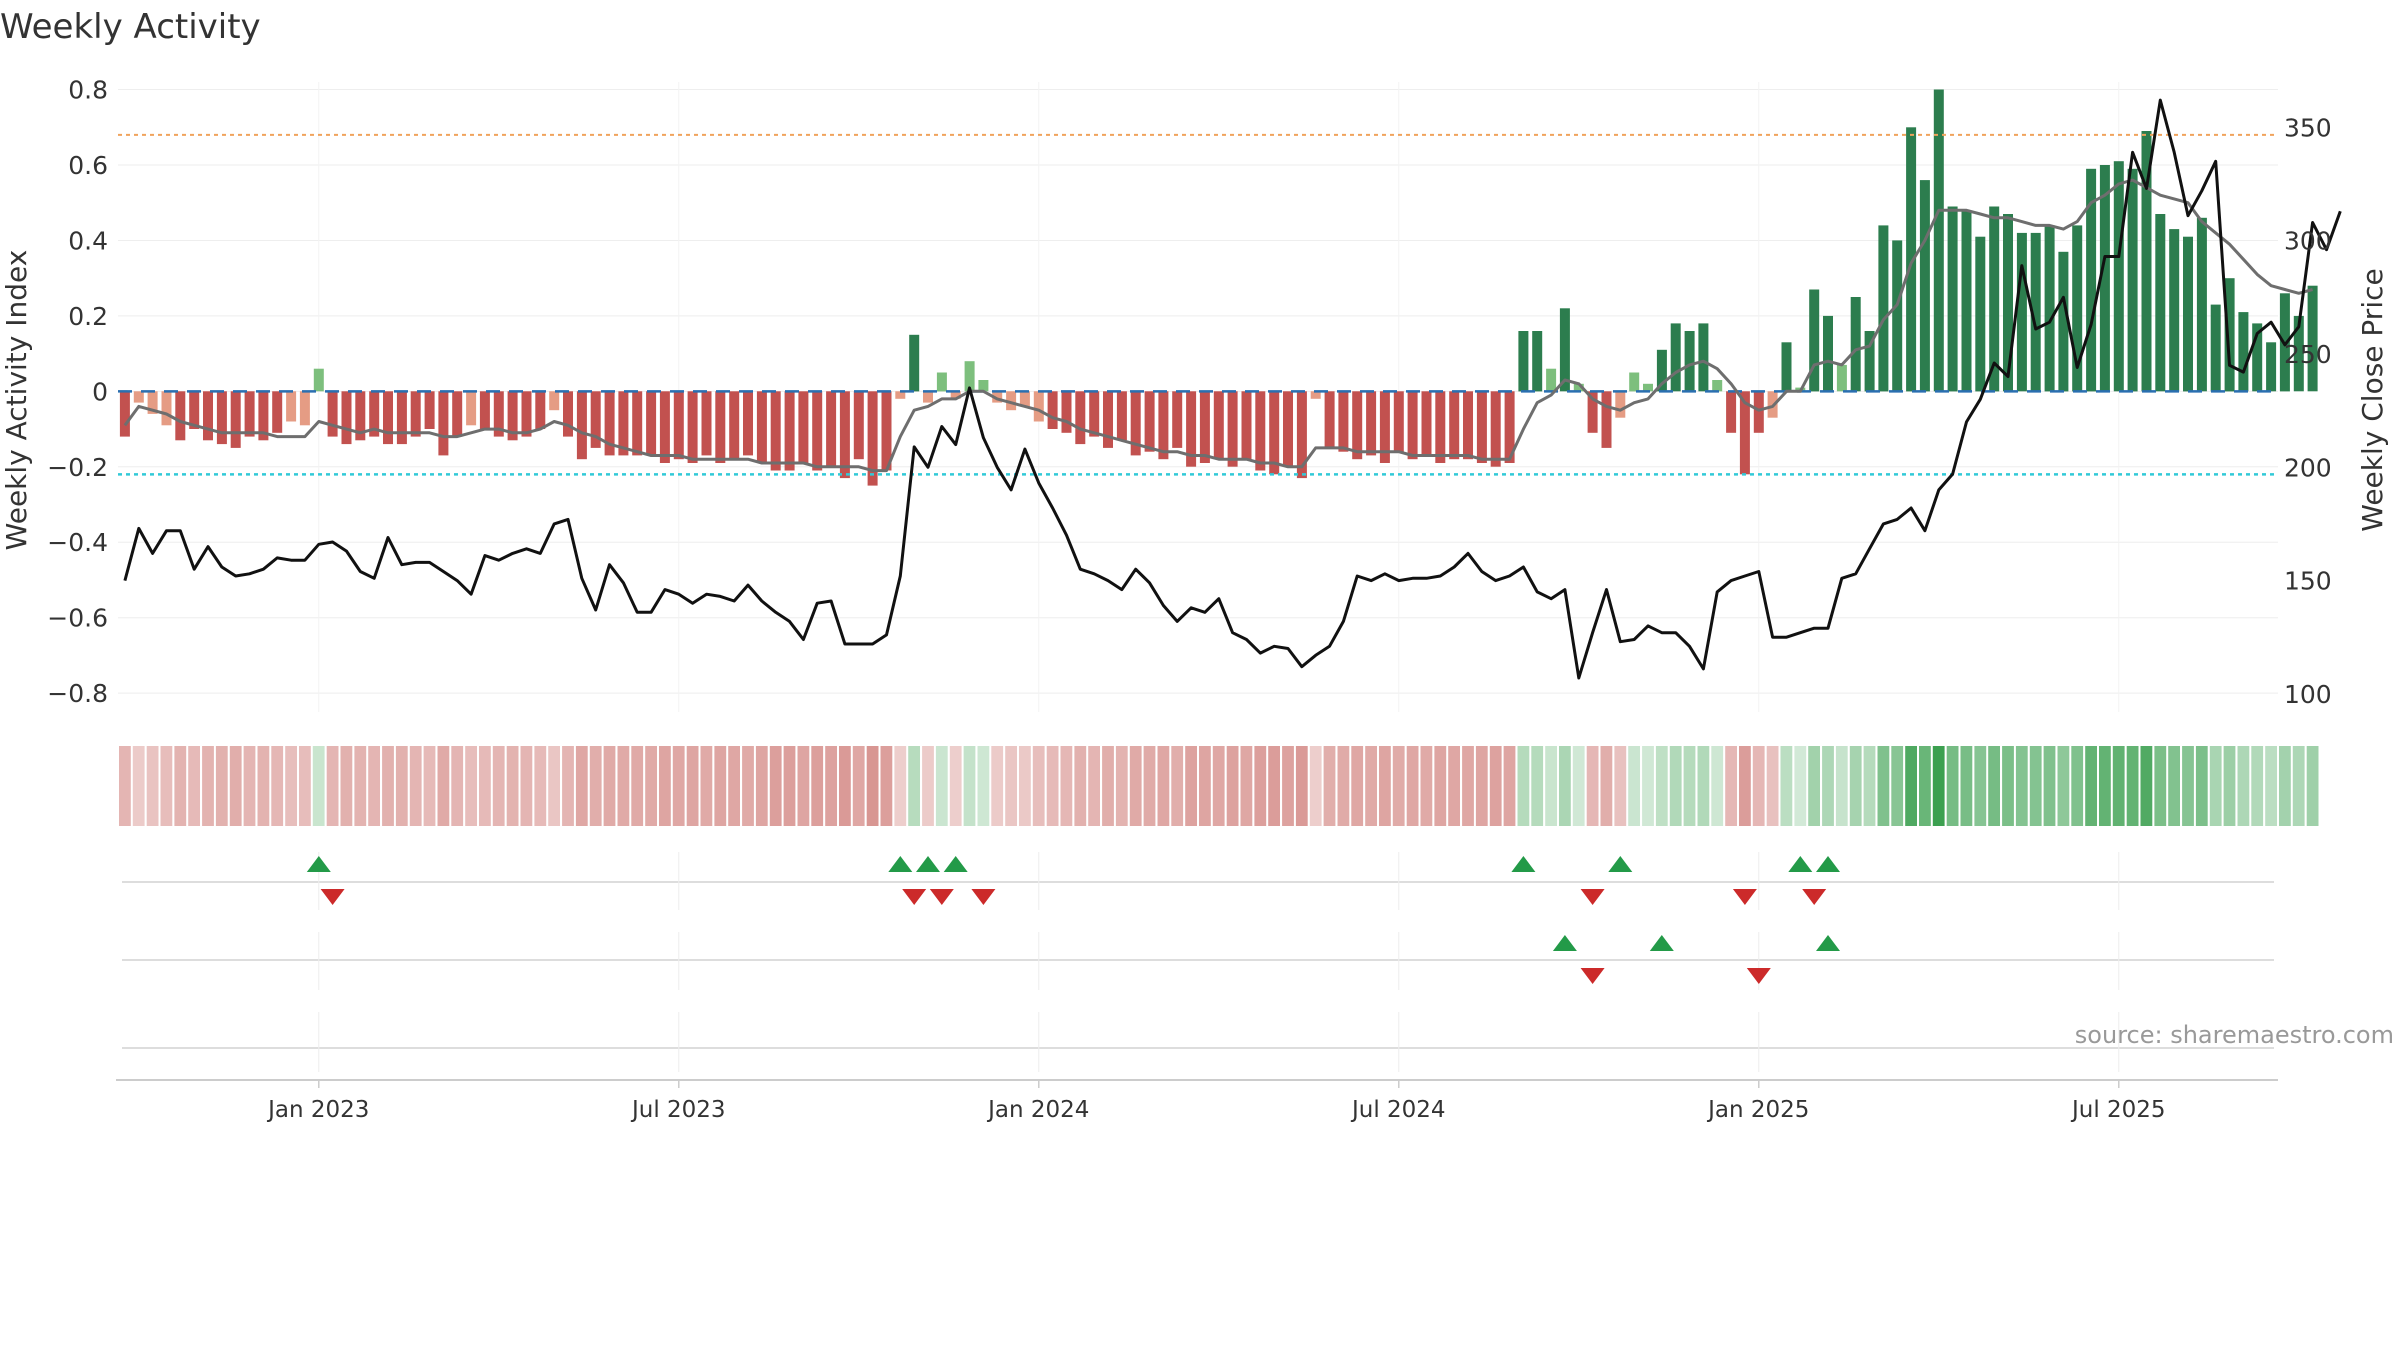 The width and height of the screenshot is (2400, 1350). Describe the element at coordinates (77, 467) in the screenshot. I see `y-tick-left: −0.2` at that location.